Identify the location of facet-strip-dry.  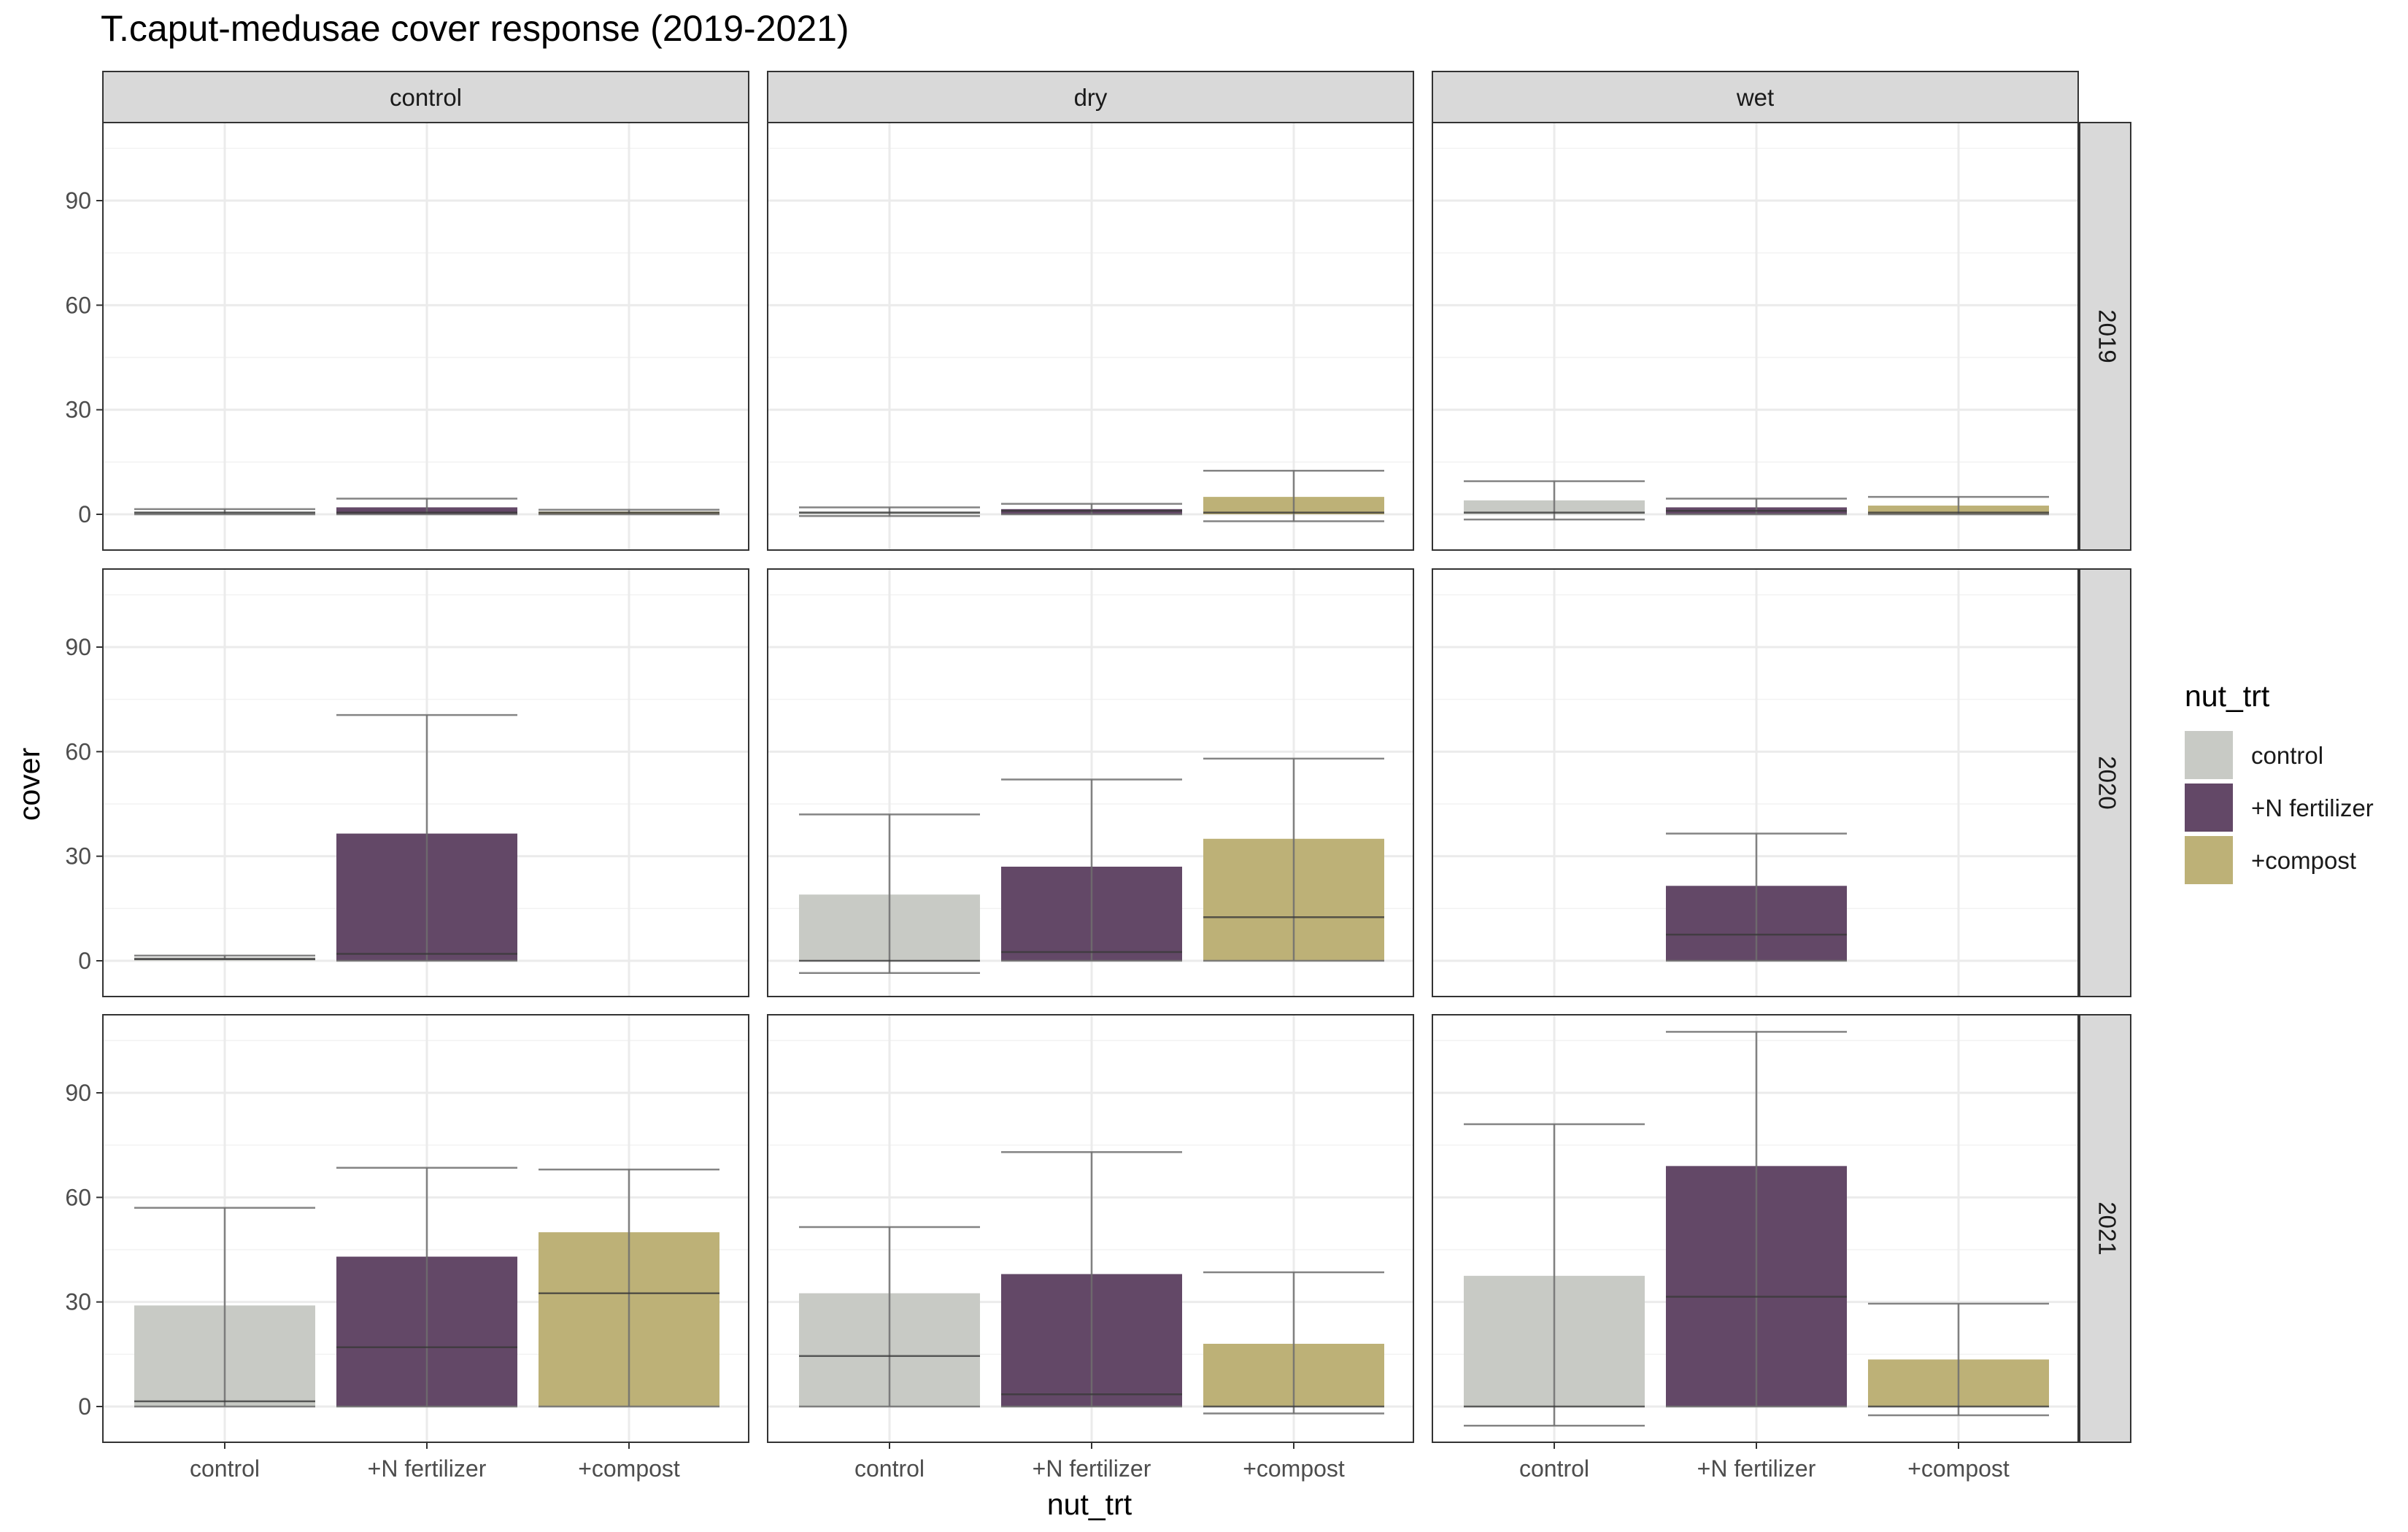
(1090, 97).